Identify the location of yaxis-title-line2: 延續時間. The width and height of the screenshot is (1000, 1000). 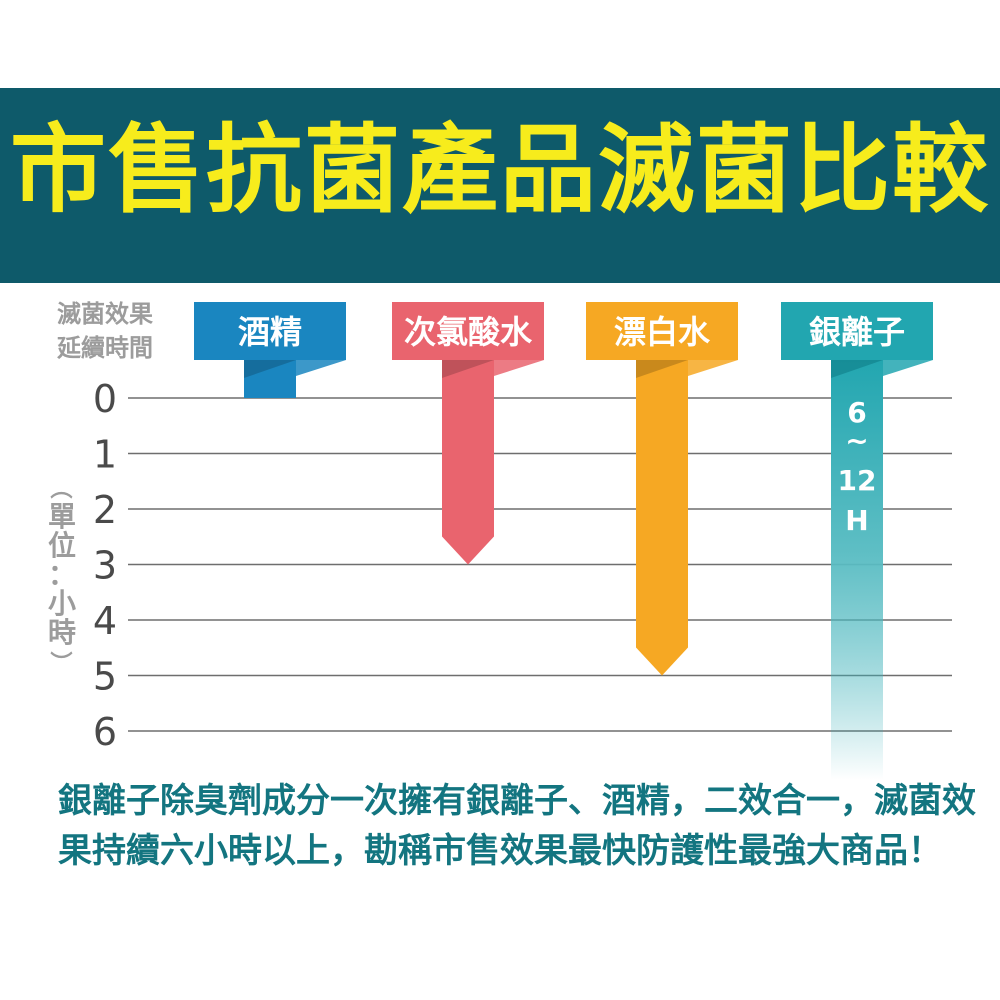
(104, 348).